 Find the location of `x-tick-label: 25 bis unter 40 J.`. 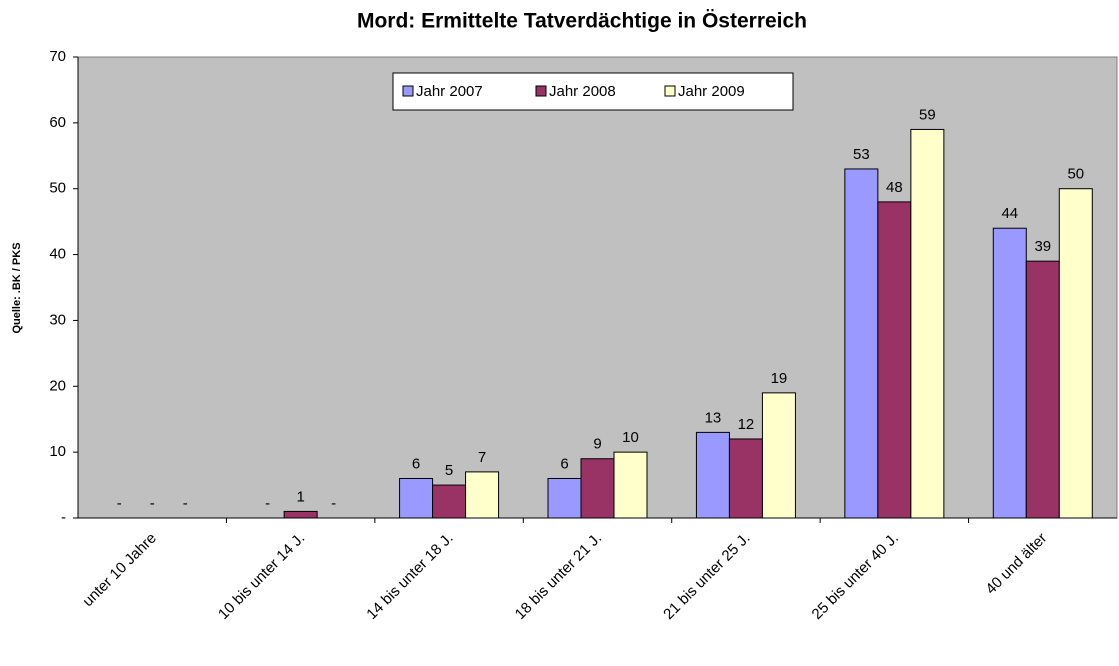

x-tick-label: 25 bis unter 40 J. is located at coordinates (855, 576).